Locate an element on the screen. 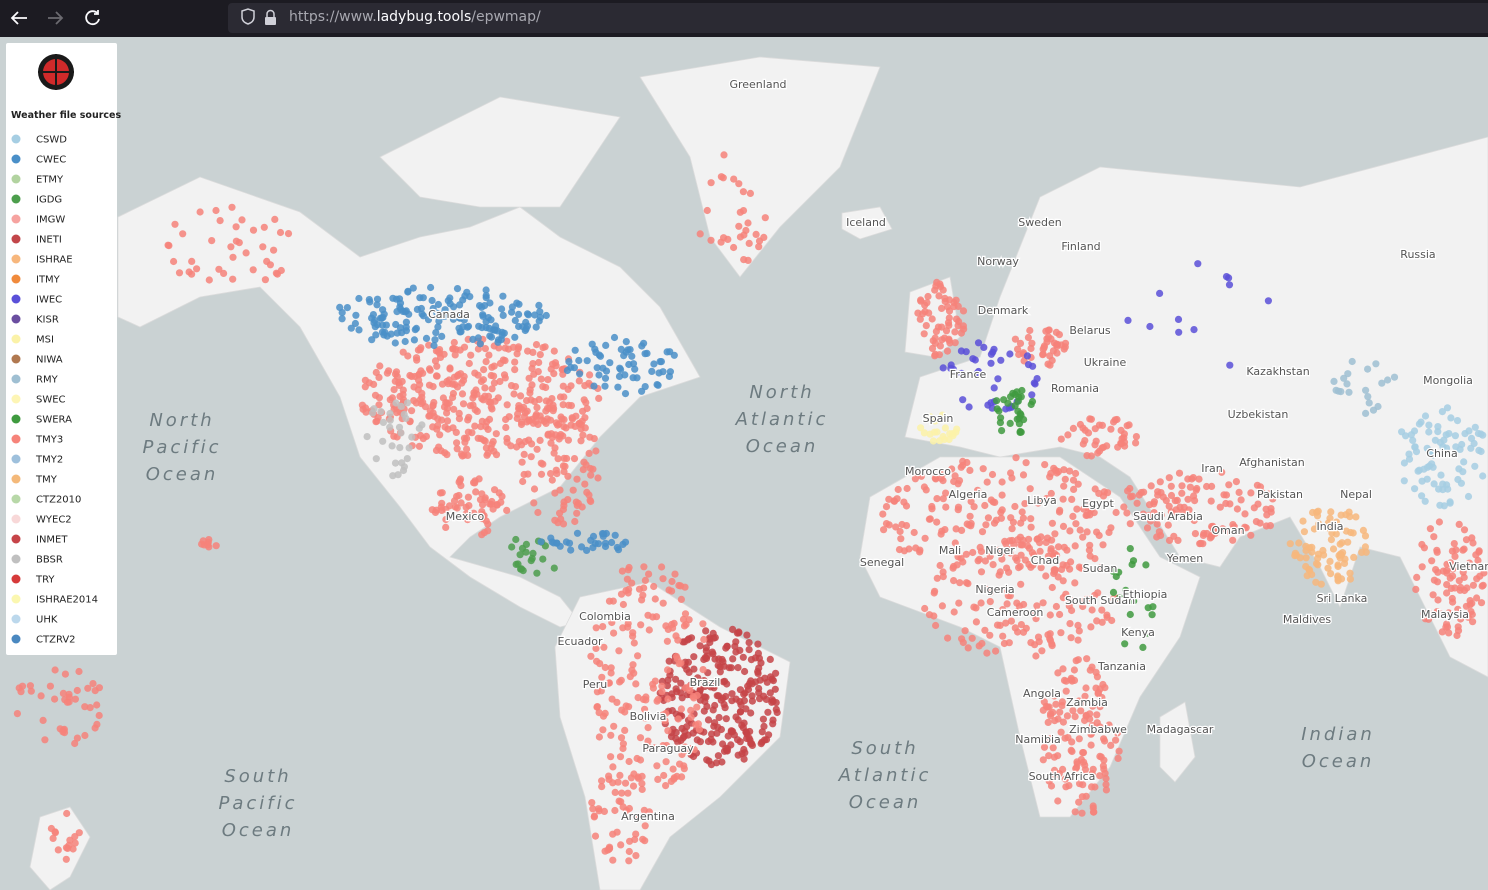 The height and width of the screenshot is (890, 1488). forward-button is located at coordinates (56, 18).